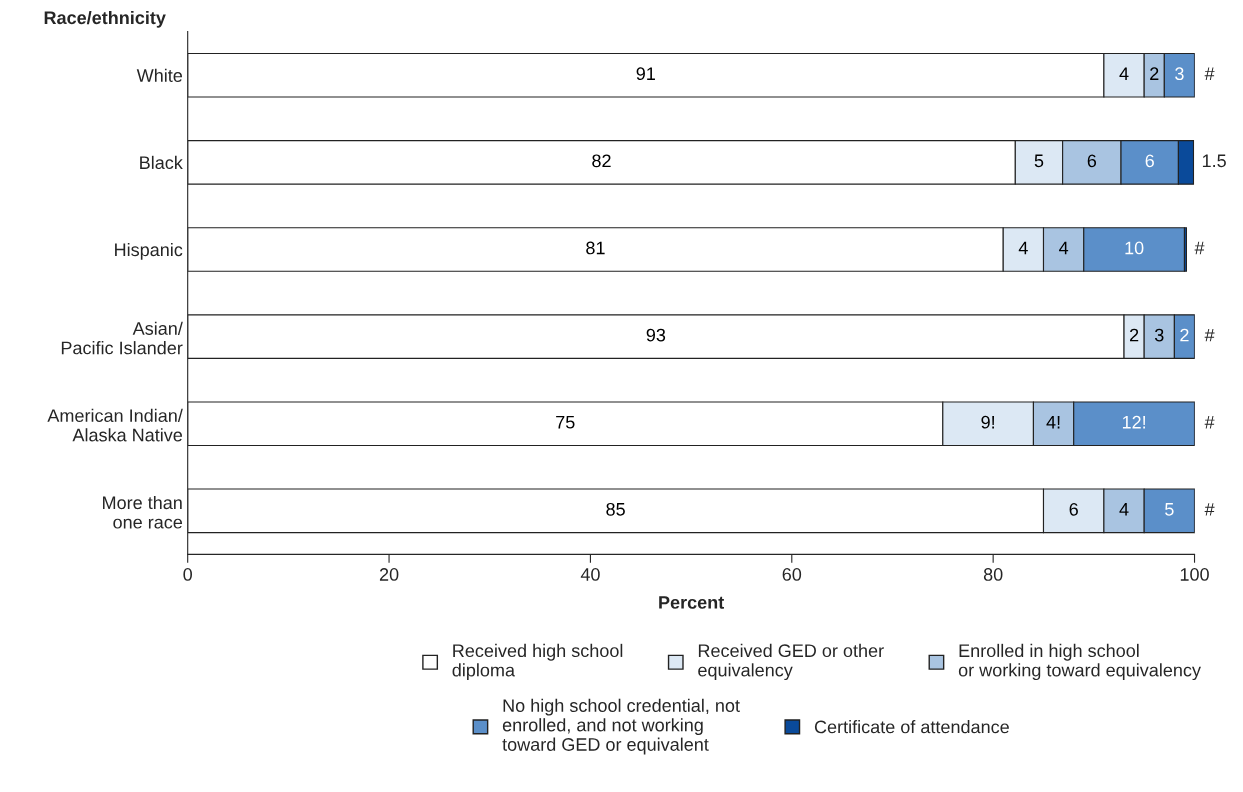 This screenshot has height=792, width=1243. What do you see at coordinates (389, 574) in the screenshot?
I see `x-tick-label: 20` at bounding box center [389, 574].